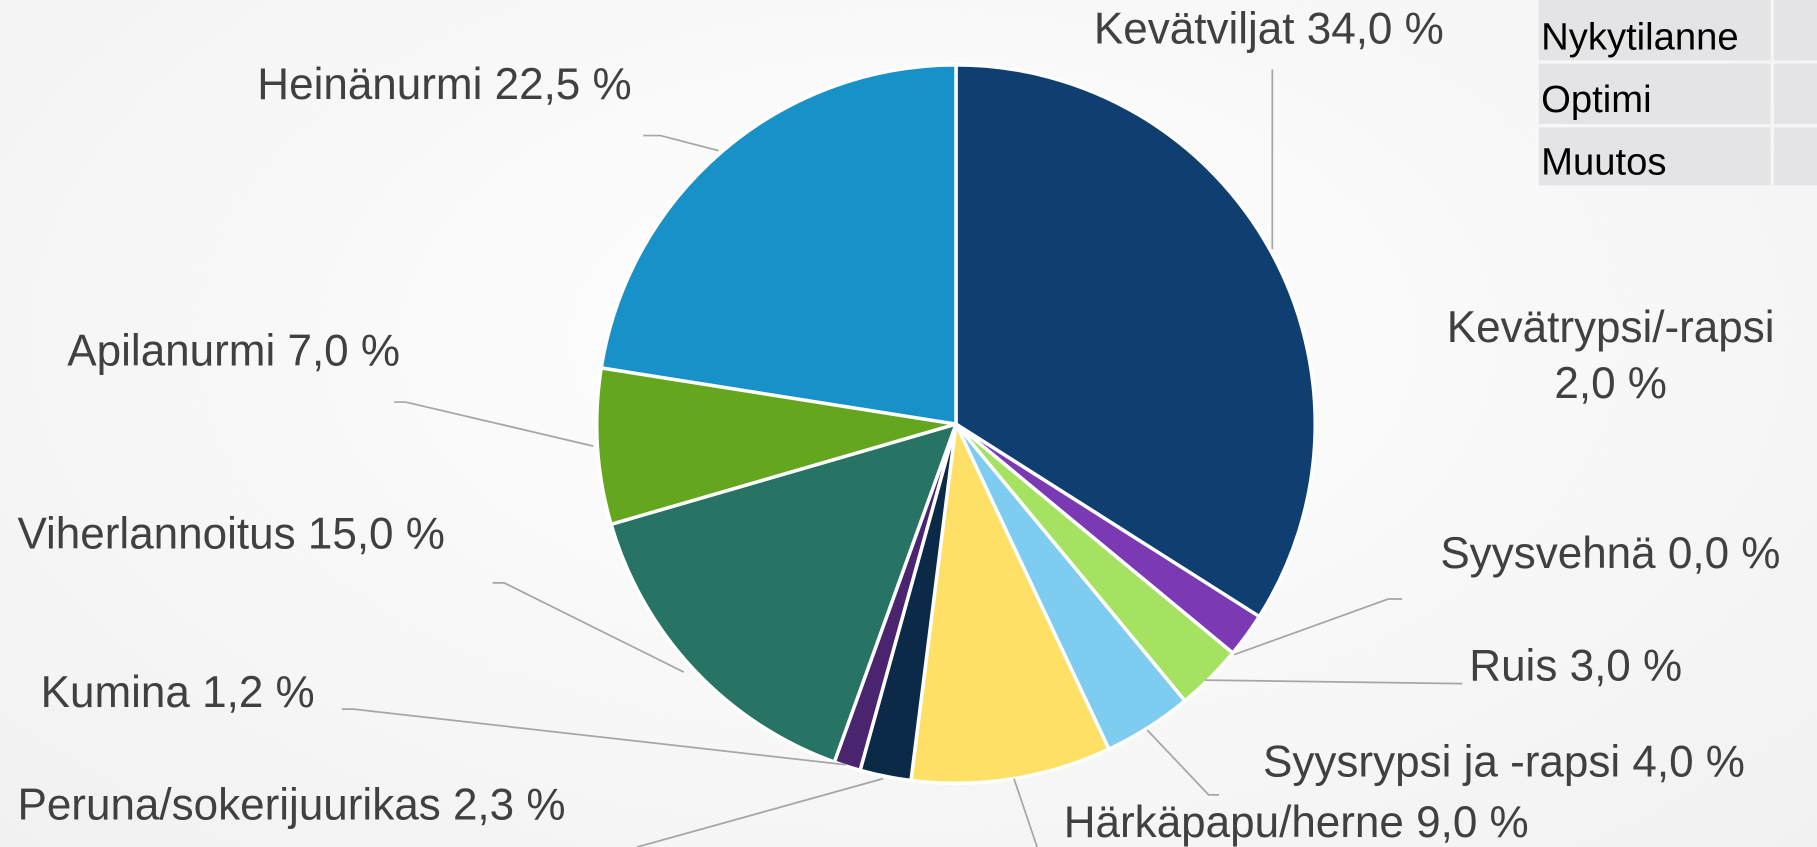 This screenshot has height=847, width=1817. Describe the element at coordinates (1724, 553) in the screenshot. I see `label-value: 0,0 %` at that location.